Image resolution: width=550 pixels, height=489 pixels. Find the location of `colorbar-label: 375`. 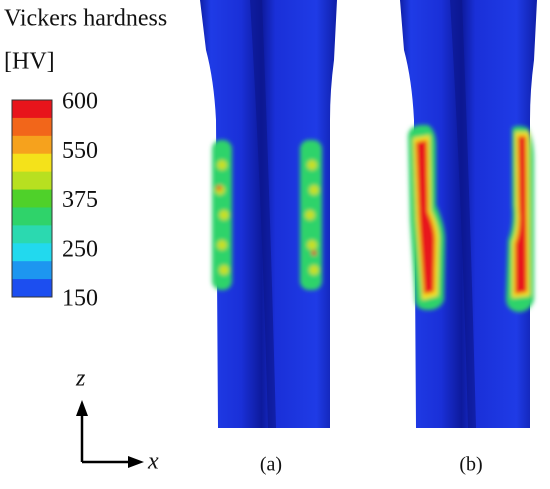

colorbar-label: 375 is located at coordinates (80, 200).